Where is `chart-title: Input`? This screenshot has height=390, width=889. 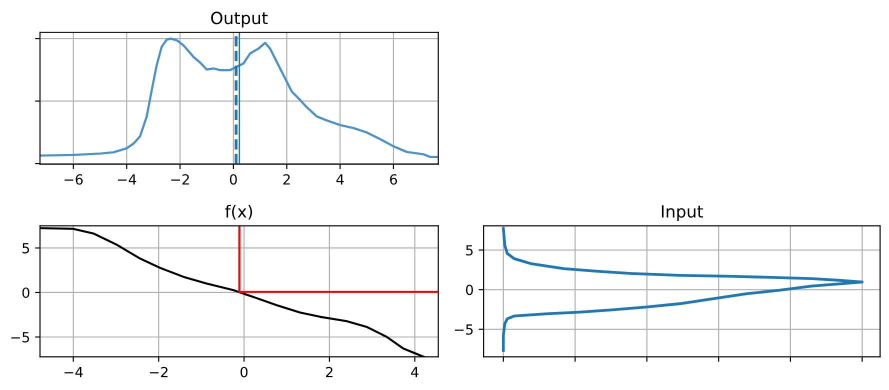
chart-title: Input is located at coordinates (683, 213).